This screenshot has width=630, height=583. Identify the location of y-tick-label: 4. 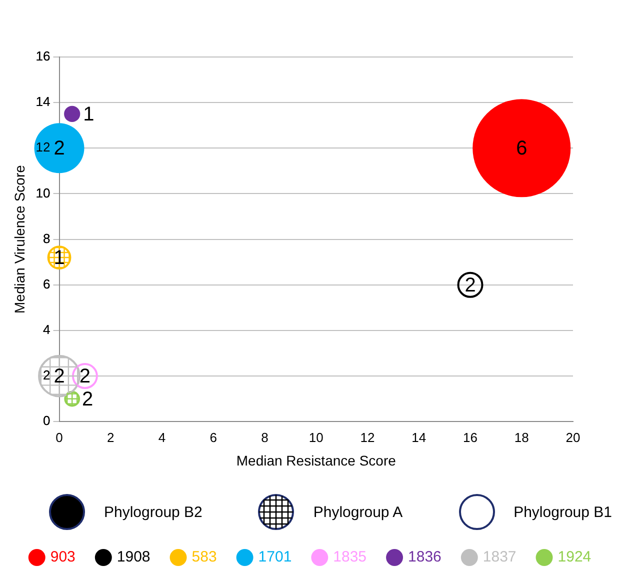
(46, 330).